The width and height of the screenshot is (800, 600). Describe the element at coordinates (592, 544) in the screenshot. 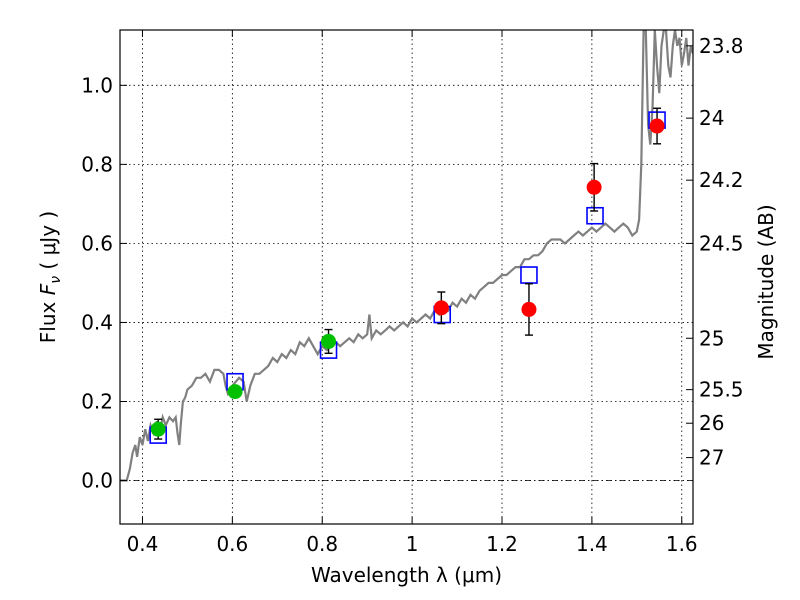

I see `x-tick-label: 1.4` at that location.